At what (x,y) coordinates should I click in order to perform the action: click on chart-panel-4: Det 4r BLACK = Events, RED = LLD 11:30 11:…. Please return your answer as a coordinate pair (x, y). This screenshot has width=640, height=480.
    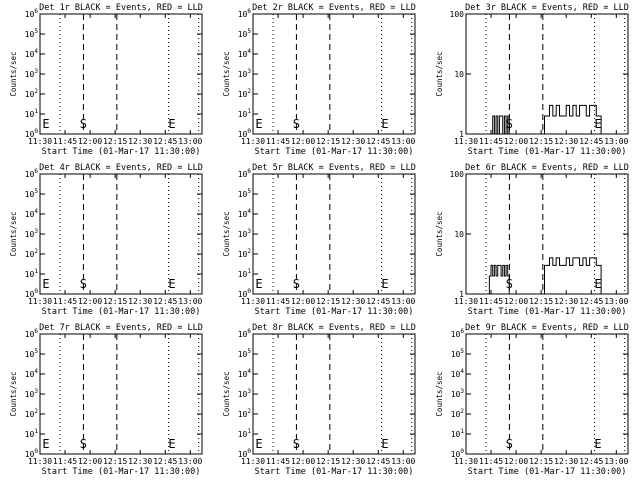
    Looking at the image, I should click on (106, 240).